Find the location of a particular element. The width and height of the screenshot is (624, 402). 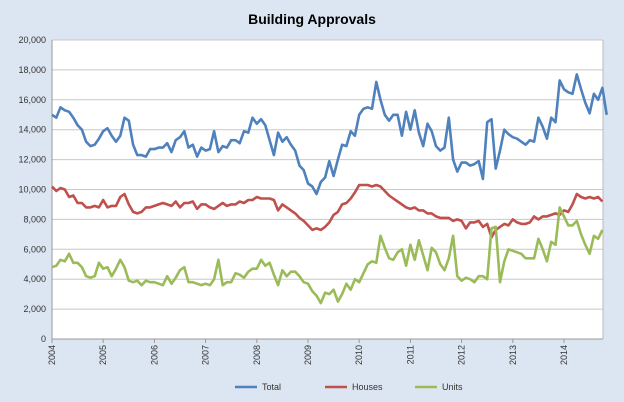

x-tick-label: 2009 is located at coordinates (308, 355).